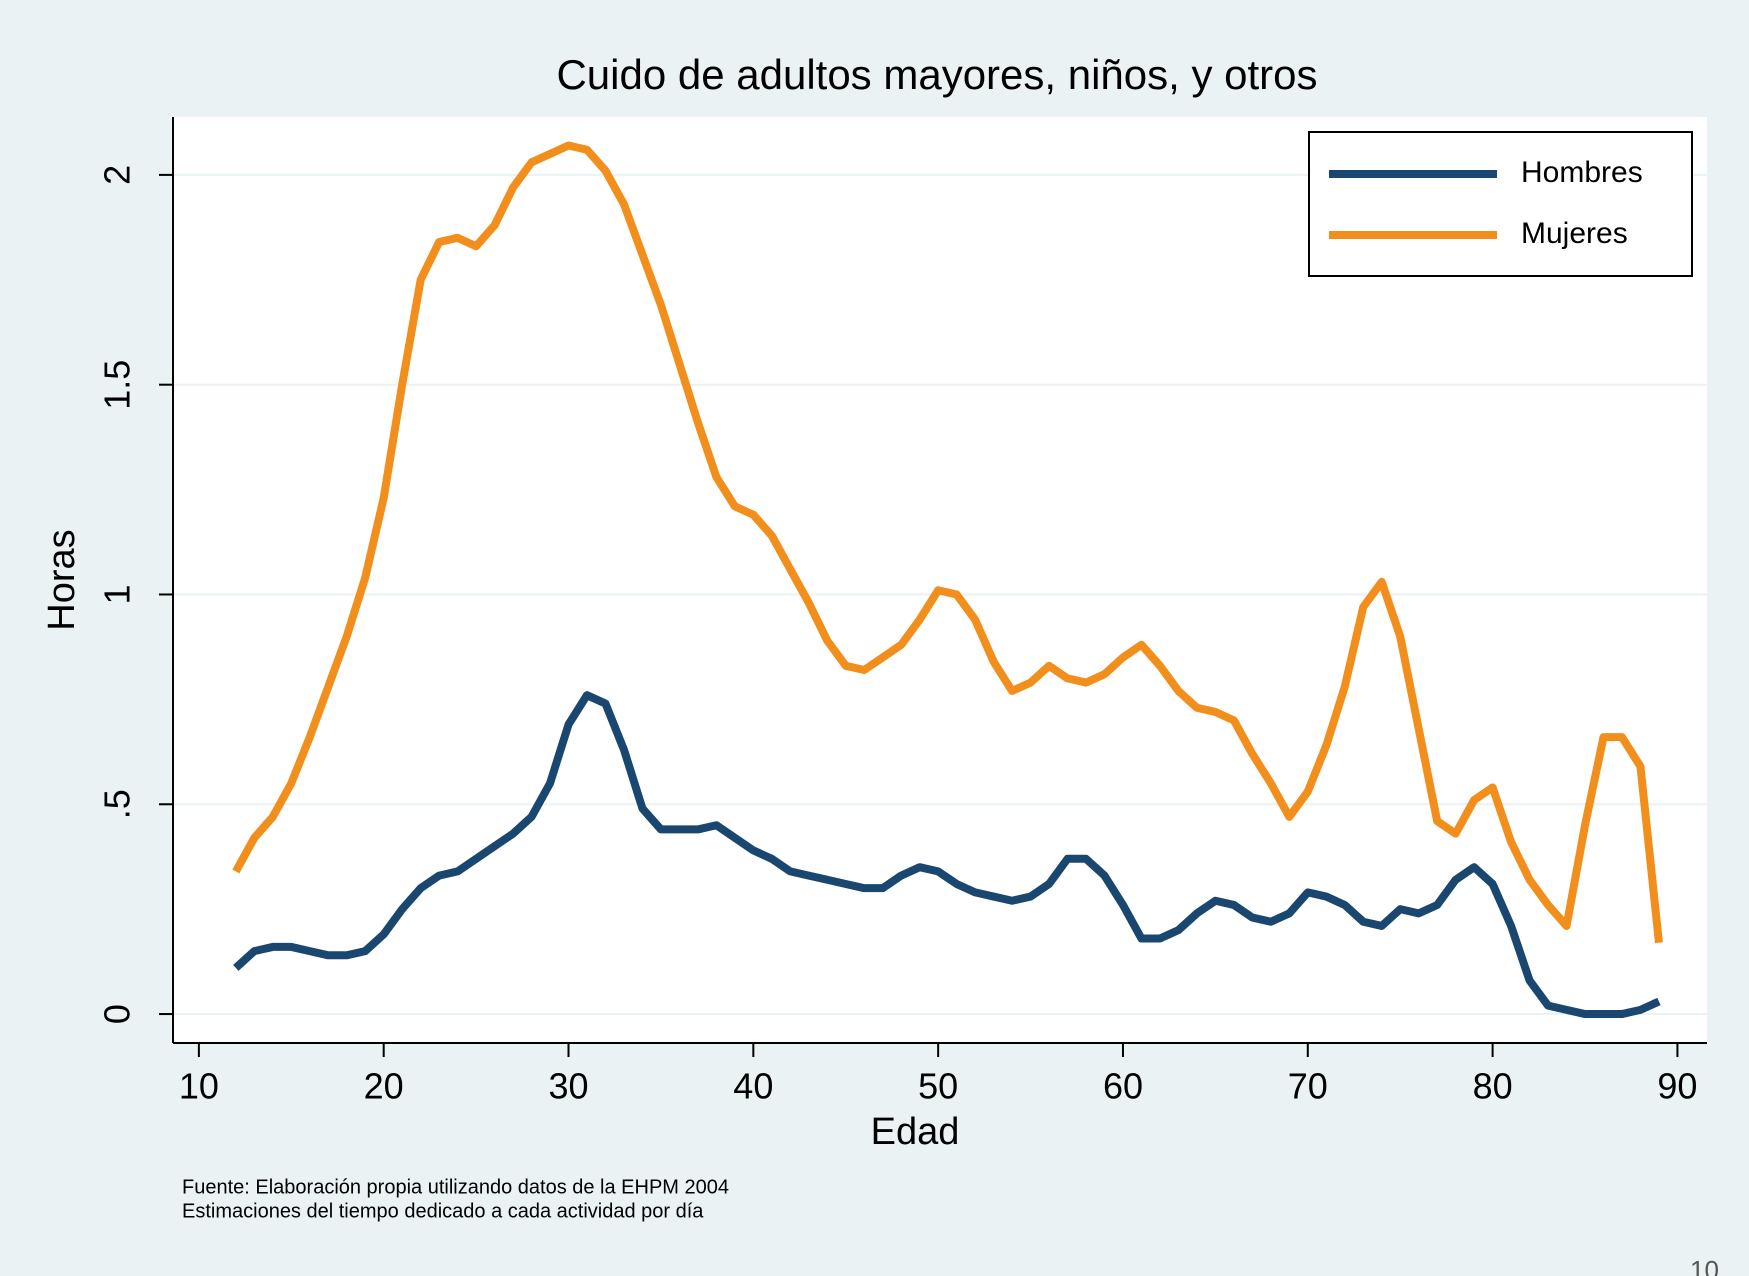 The height and width of the screenshot is (1276, 1749). What do you see at coordinates (568, 1086) in the screenshot?
I see `x-tick-label: 30` at bounding box center [568, 1086].